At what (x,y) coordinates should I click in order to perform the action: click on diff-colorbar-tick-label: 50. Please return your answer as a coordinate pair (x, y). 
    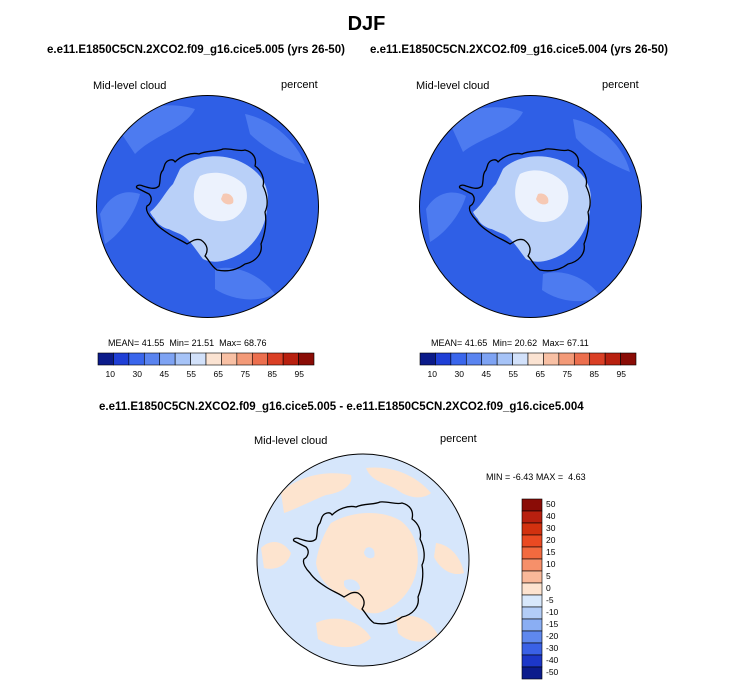
    Looking at the image, I should click on (551, 504).